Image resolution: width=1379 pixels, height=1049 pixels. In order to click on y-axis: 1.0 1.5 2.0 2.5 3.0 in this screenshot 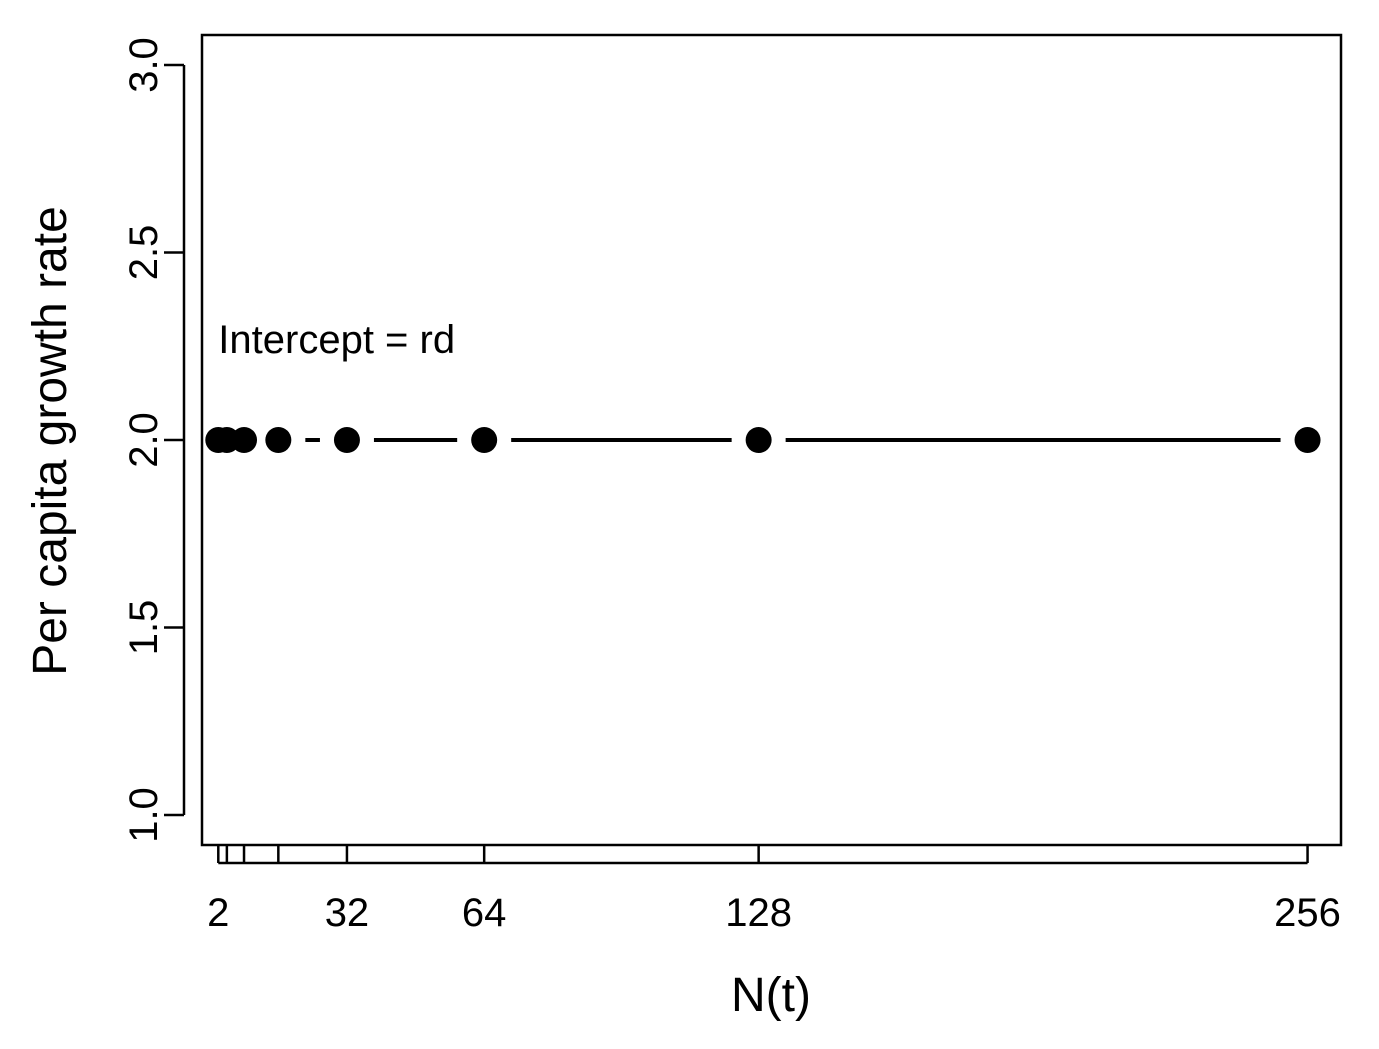, I will do `click(154, 440)`.